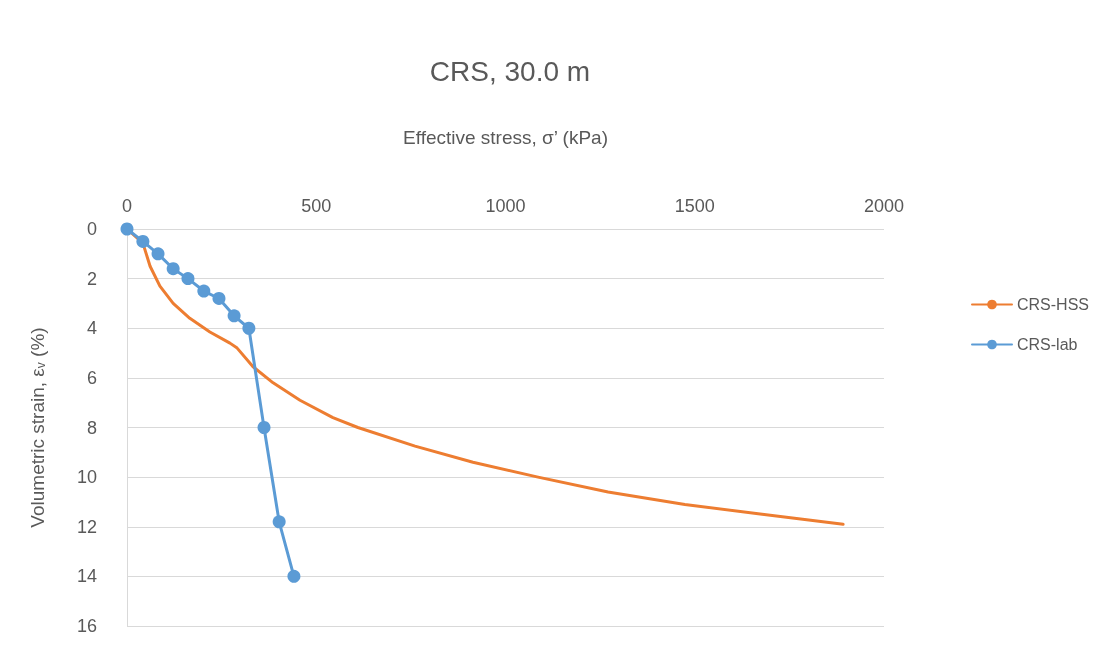 The width and height of the screenshot is (1104, 649). What do you see at coordinates (86, 526) in the screenshot?
I see `y-tick-label: 12` at bounding box center [86, 526].